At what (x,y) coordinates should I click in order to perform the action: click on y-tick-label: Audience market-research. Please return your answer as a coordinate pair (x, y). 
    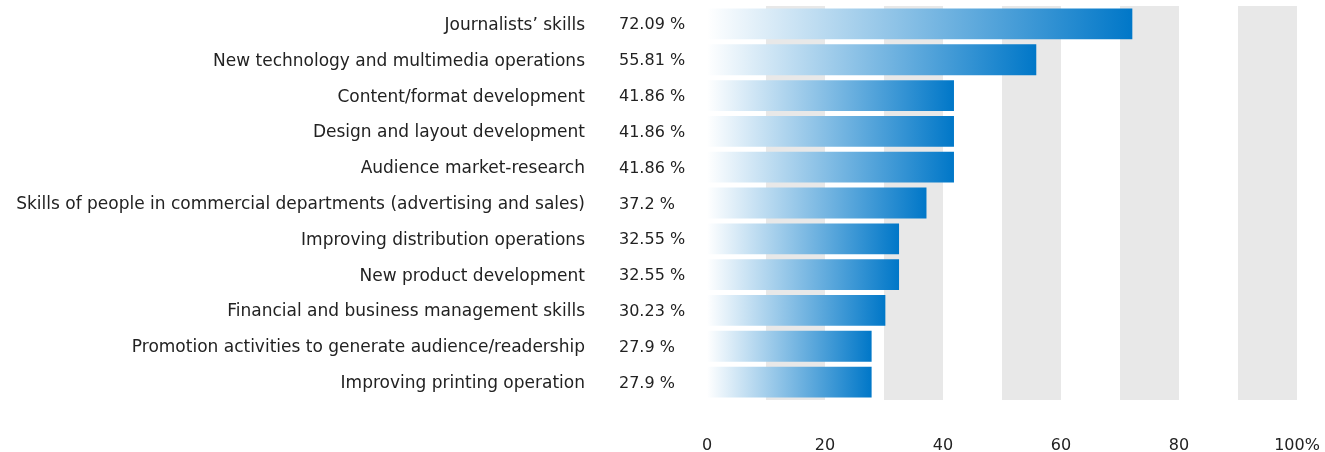
    Looking at the image, I should click on (472, 167).